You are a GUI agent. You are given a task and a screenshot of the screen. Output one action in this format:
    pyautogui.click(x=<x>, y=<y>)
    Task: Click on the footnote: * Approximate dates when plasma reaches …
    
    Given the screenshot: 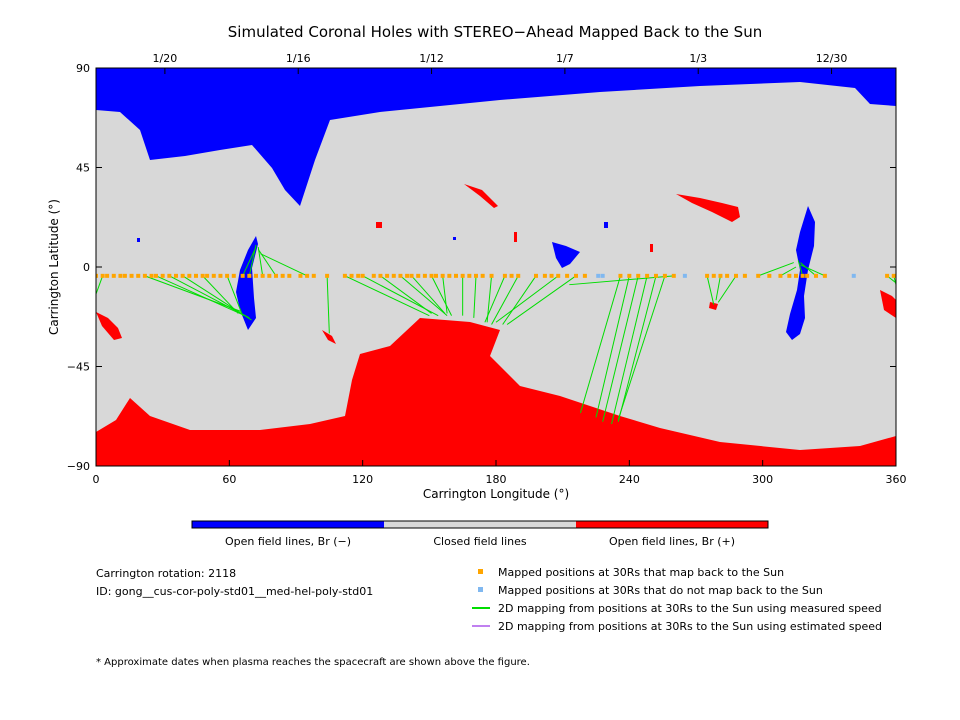 What is the action you would take?
    pyautogui.click(x=313, y=662)
    